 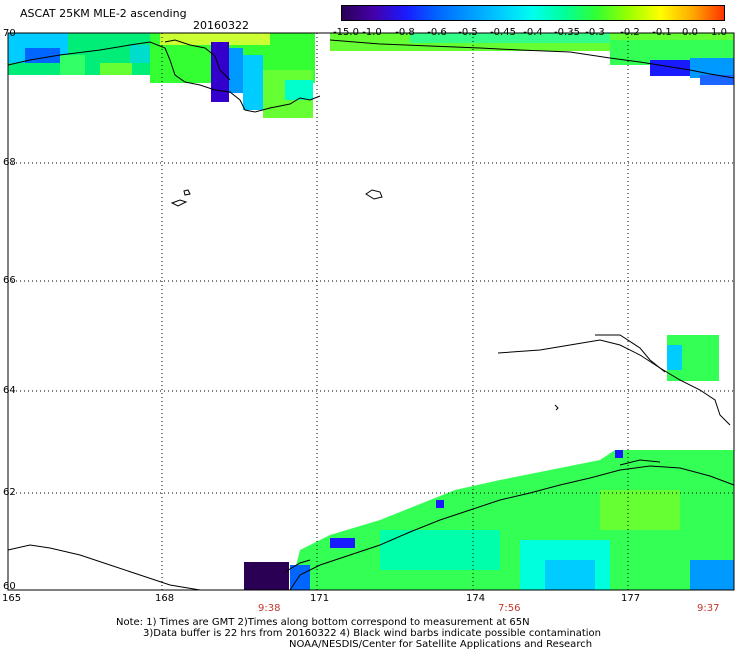 I want to click on lon-label: 171, so click(x=320, y=598).